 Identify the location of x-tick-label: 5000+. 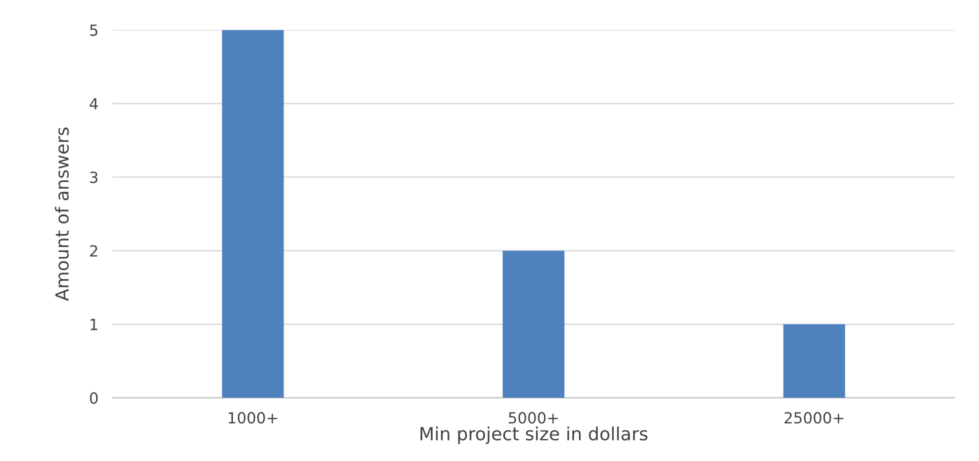
(533, 418).